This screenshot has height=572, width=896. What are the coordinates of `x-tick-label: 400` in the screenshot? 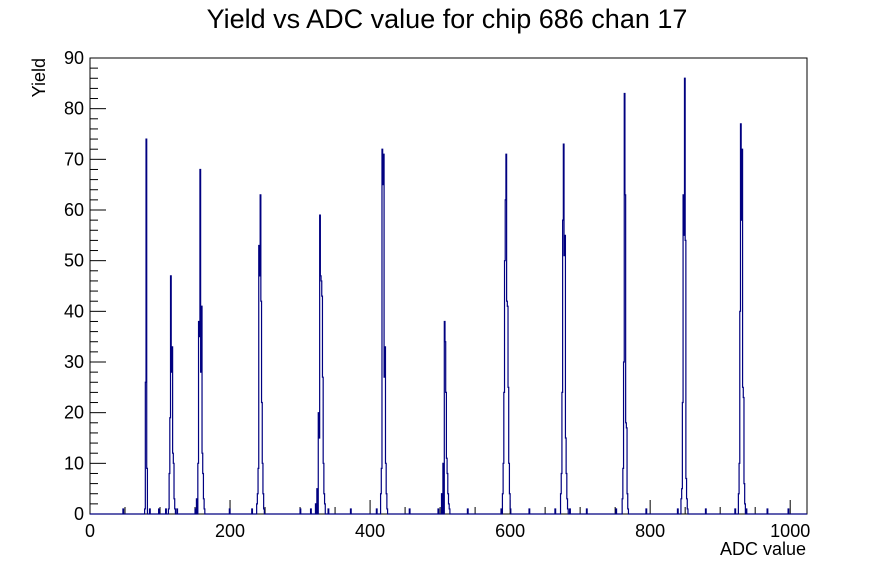 It's located at (370, 531).